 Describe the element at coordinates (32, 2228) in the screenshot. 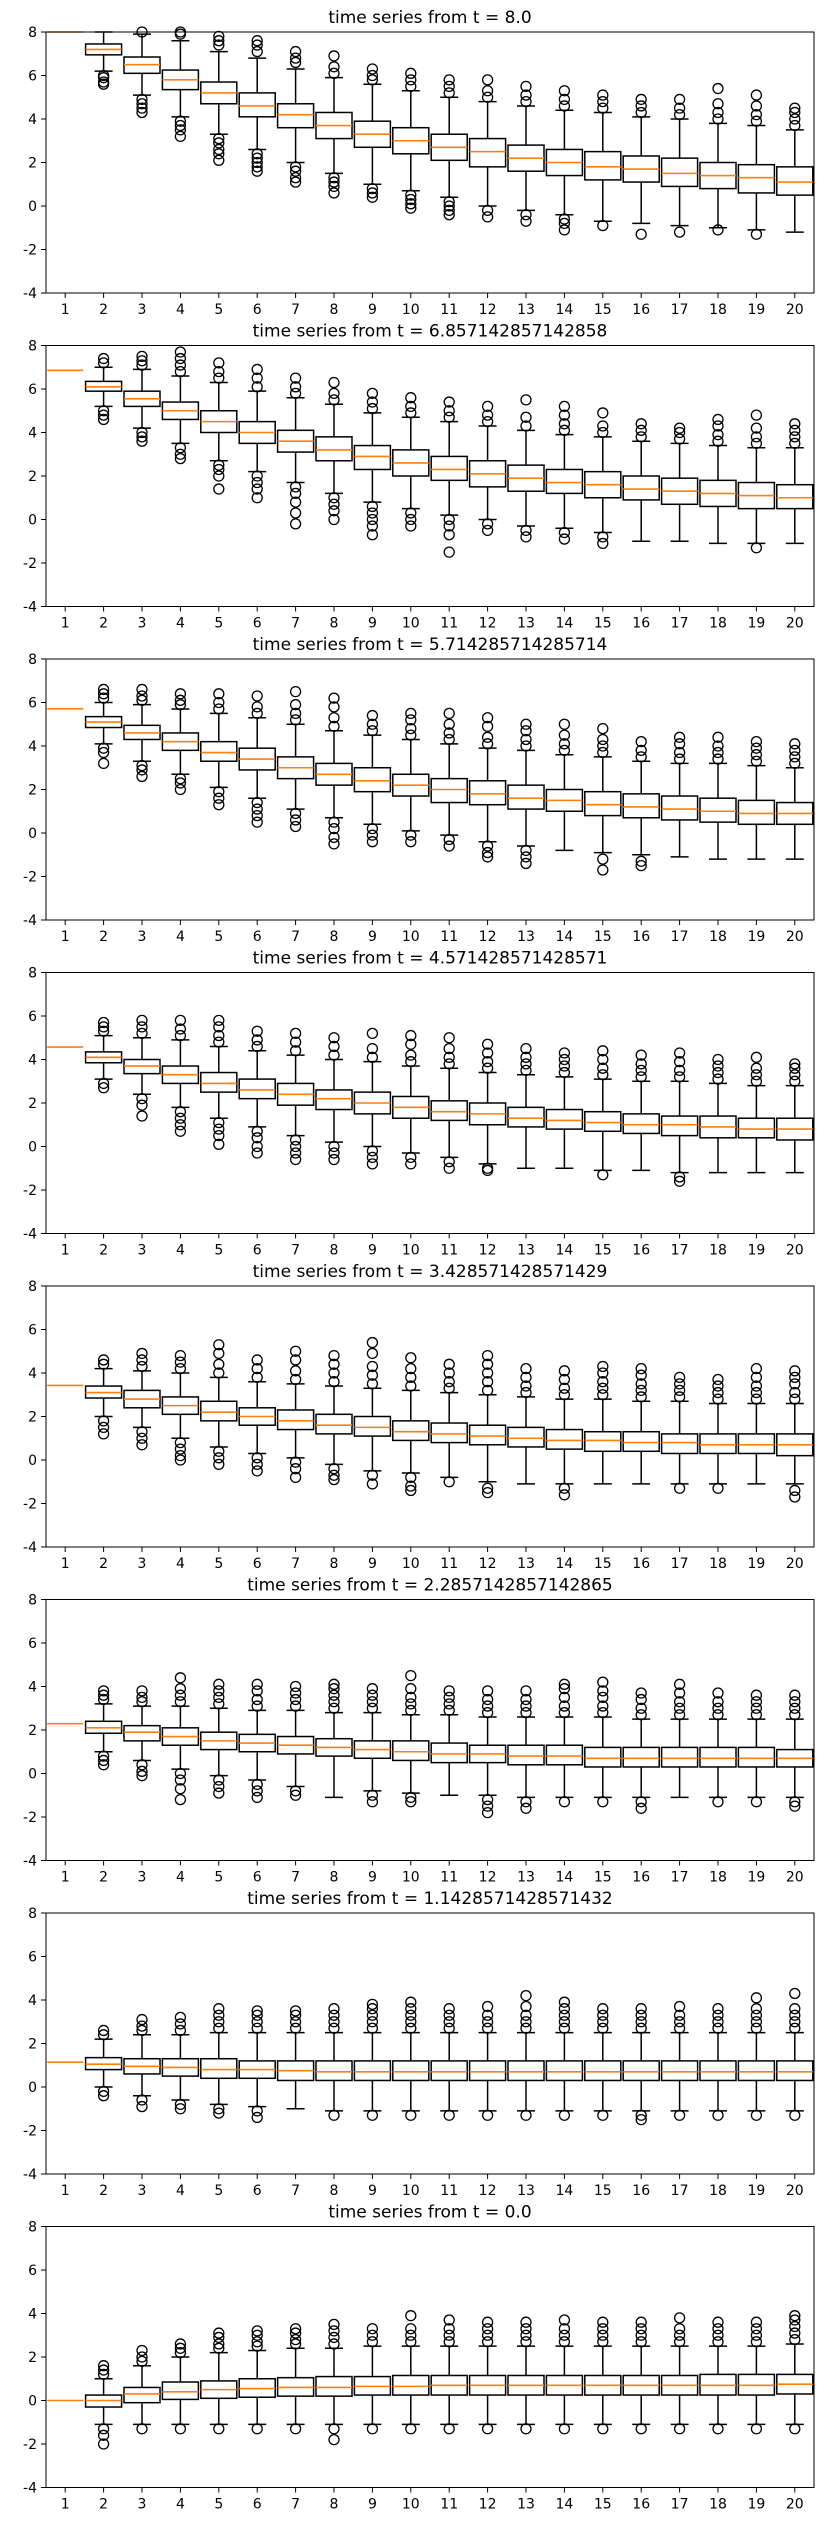

I see `y-tick-label: 8` at that location.